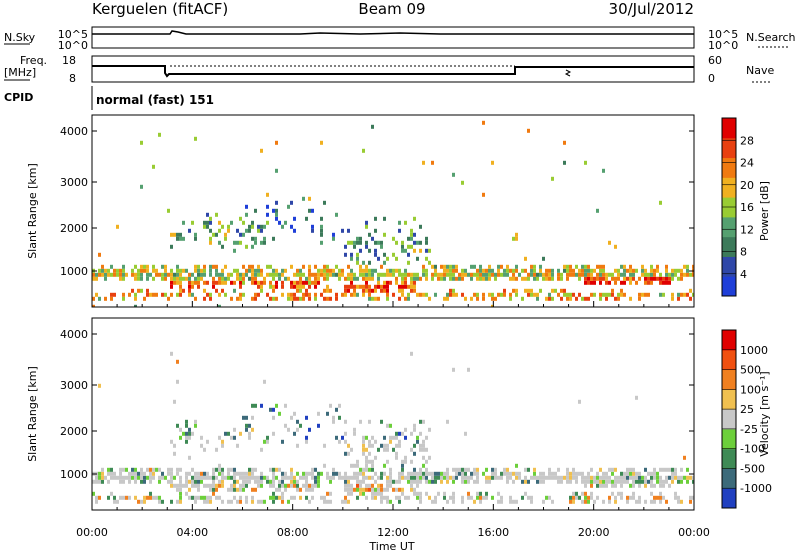 The width and height of the screenshot is (800, 558). I want to click on xtick-label: 00:00, so click(92, 532).